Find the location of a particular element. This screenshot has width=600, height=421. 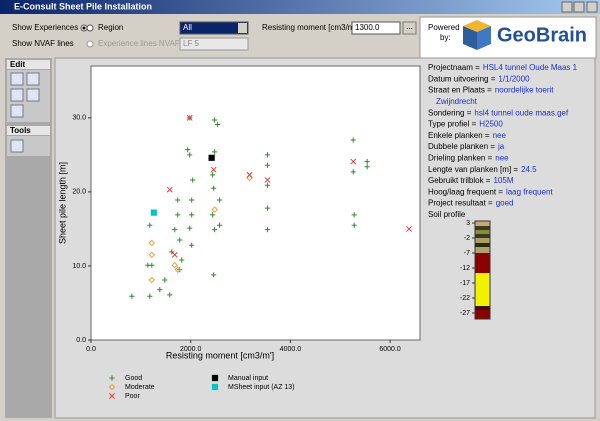

experience-lines-label: Experience lines NVAF is located at coordinates (139, 43).